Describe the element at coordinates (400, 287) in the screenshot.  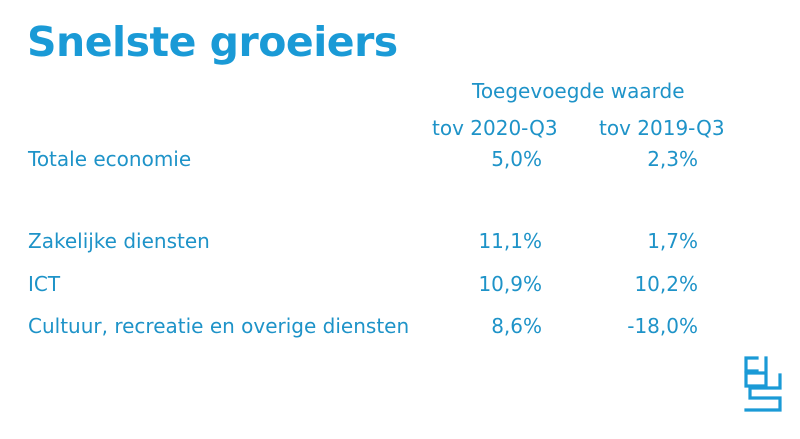
I see `table-row: ICT 10,9% 10,2%` at that location.